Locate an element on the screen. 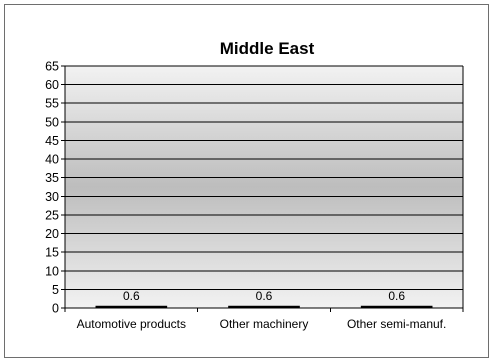 This screenshot has height=362, width=493. y-tick-label: 45 is located at coordinates (52, 141).